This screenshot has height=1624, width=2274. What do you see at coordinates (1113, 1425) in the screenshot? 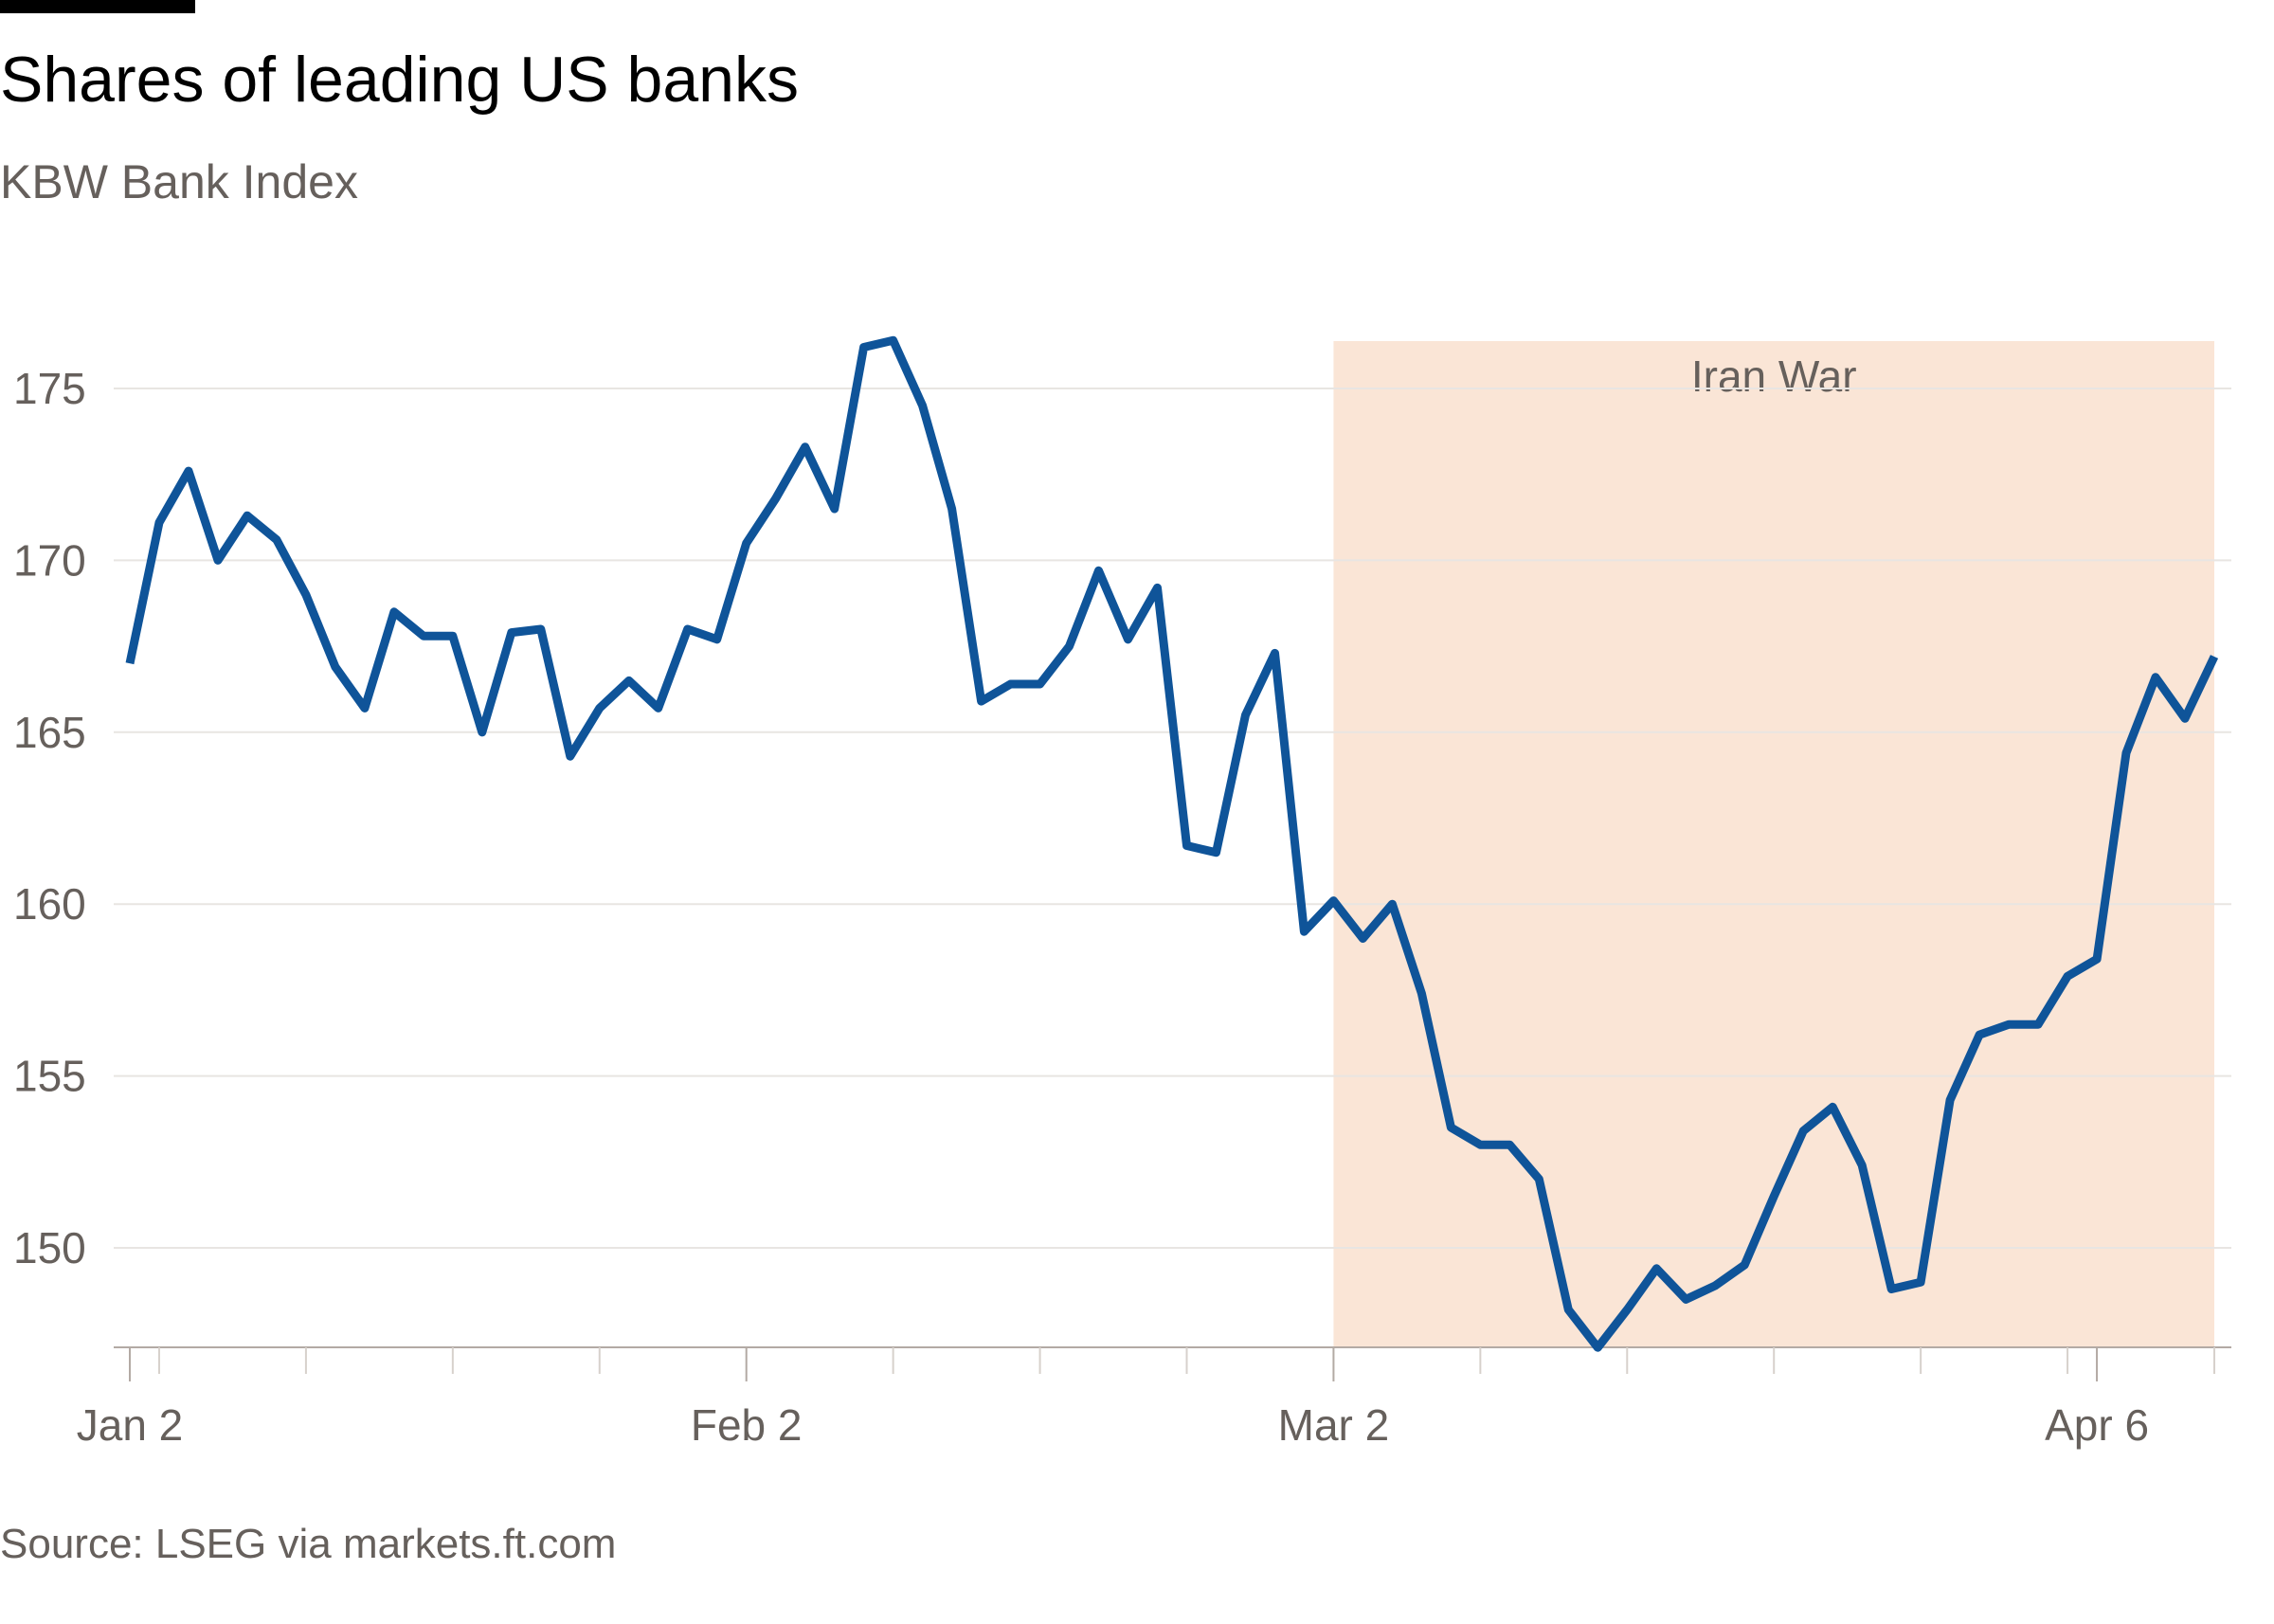
I see `x-axis-labels: Jan 2 Feb 2 Mar 2 Apr 6` at bounding box center [1113, 1425].